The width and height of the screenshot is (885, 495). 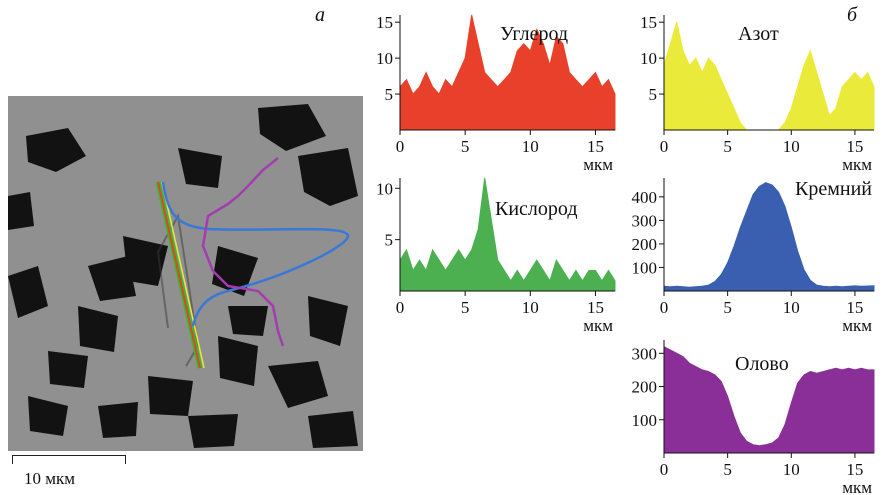 I want to click on chart-3-y-tick-label: 5, so click(x=389, y=240).